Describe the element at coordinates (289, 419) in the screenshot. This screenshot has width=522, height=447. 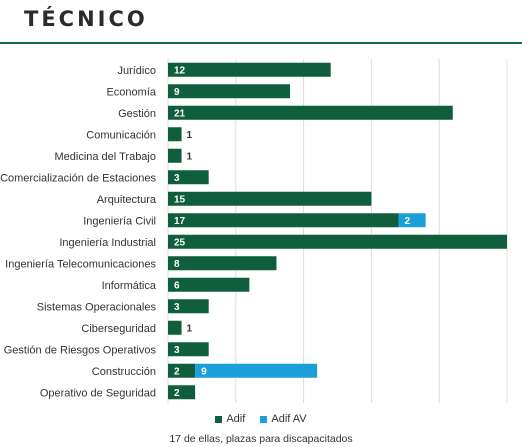
I see `legend-label-adif-av: Adif AV` at that location.